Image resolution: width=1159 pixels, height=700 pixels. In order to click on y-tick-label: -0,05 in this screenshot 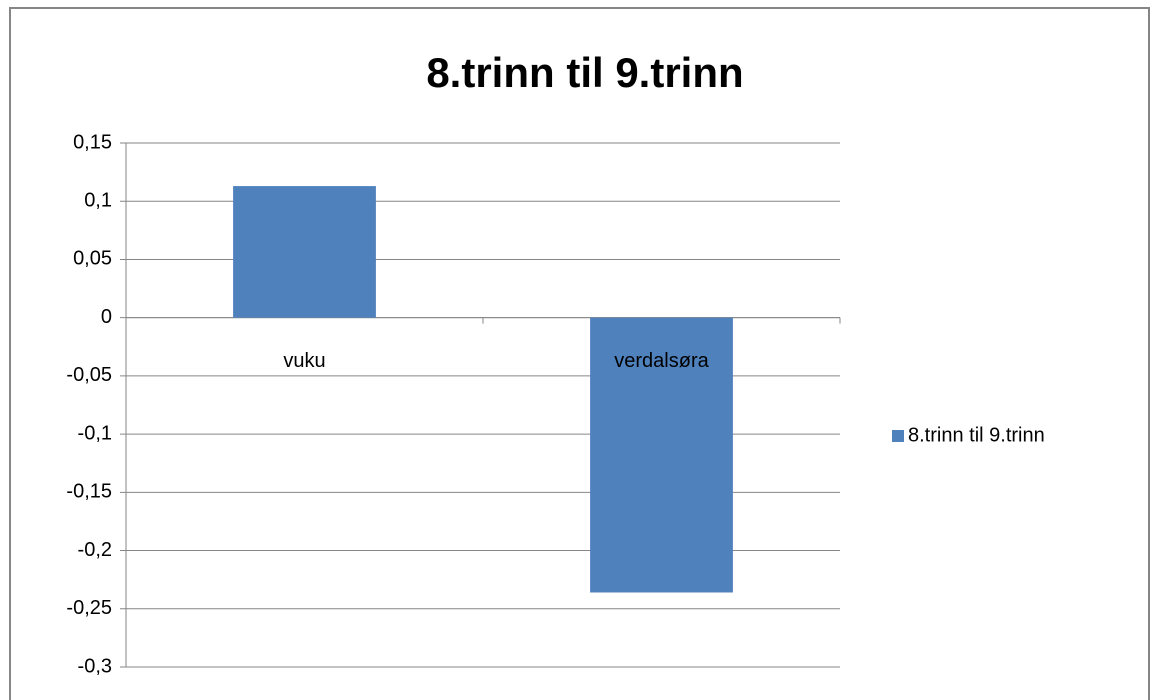, I will do `click(89, 375)`.